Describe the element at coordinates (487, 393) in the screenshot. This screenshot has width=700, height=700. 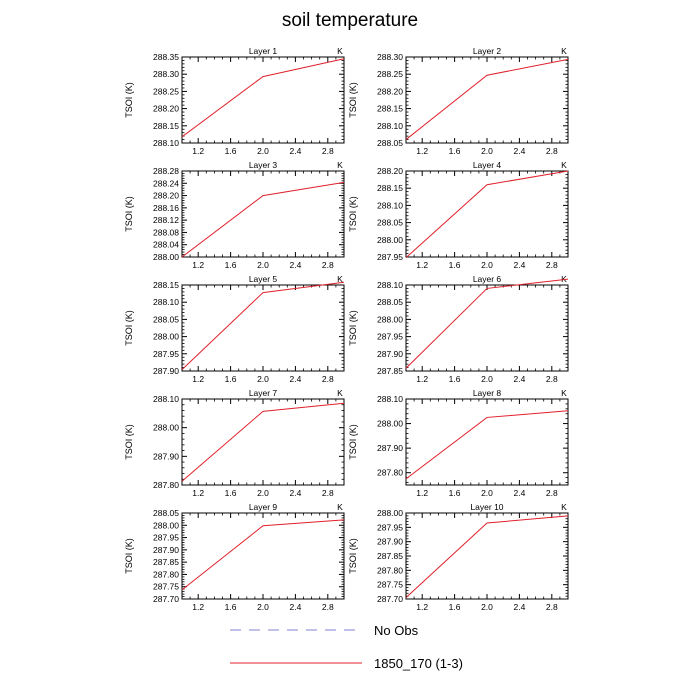
I see `panel-title: Layer 8` at that location.